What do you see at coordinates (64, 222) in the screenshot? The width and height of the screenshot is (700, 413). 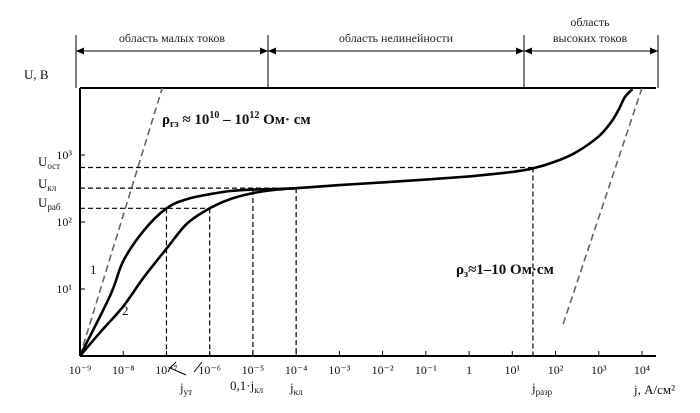 I see `y-tick-label: 10²` at bounding box center [64, 222].